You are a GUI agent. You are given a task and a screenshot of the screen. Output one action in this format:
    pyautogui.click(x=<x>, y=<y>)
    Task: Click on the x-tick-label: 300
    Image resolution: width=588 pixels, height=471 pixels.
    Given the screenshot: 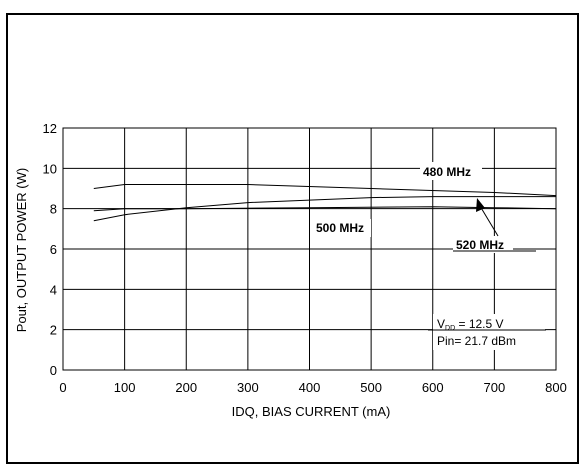 What is the action you would take?
    pyautogui.click(x=248, y=387)
    